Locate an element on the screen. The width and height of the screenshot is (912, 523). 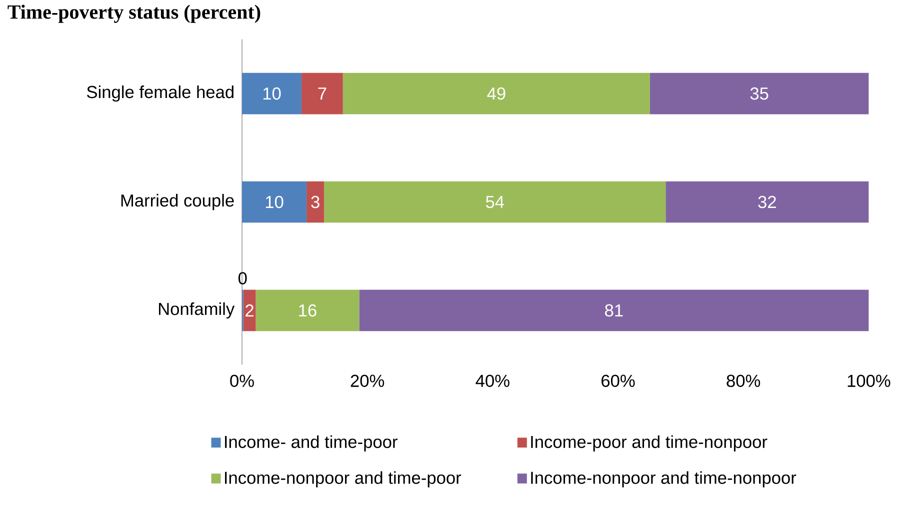
y-tick-label: Single female head is located at coordinates (160, 94).